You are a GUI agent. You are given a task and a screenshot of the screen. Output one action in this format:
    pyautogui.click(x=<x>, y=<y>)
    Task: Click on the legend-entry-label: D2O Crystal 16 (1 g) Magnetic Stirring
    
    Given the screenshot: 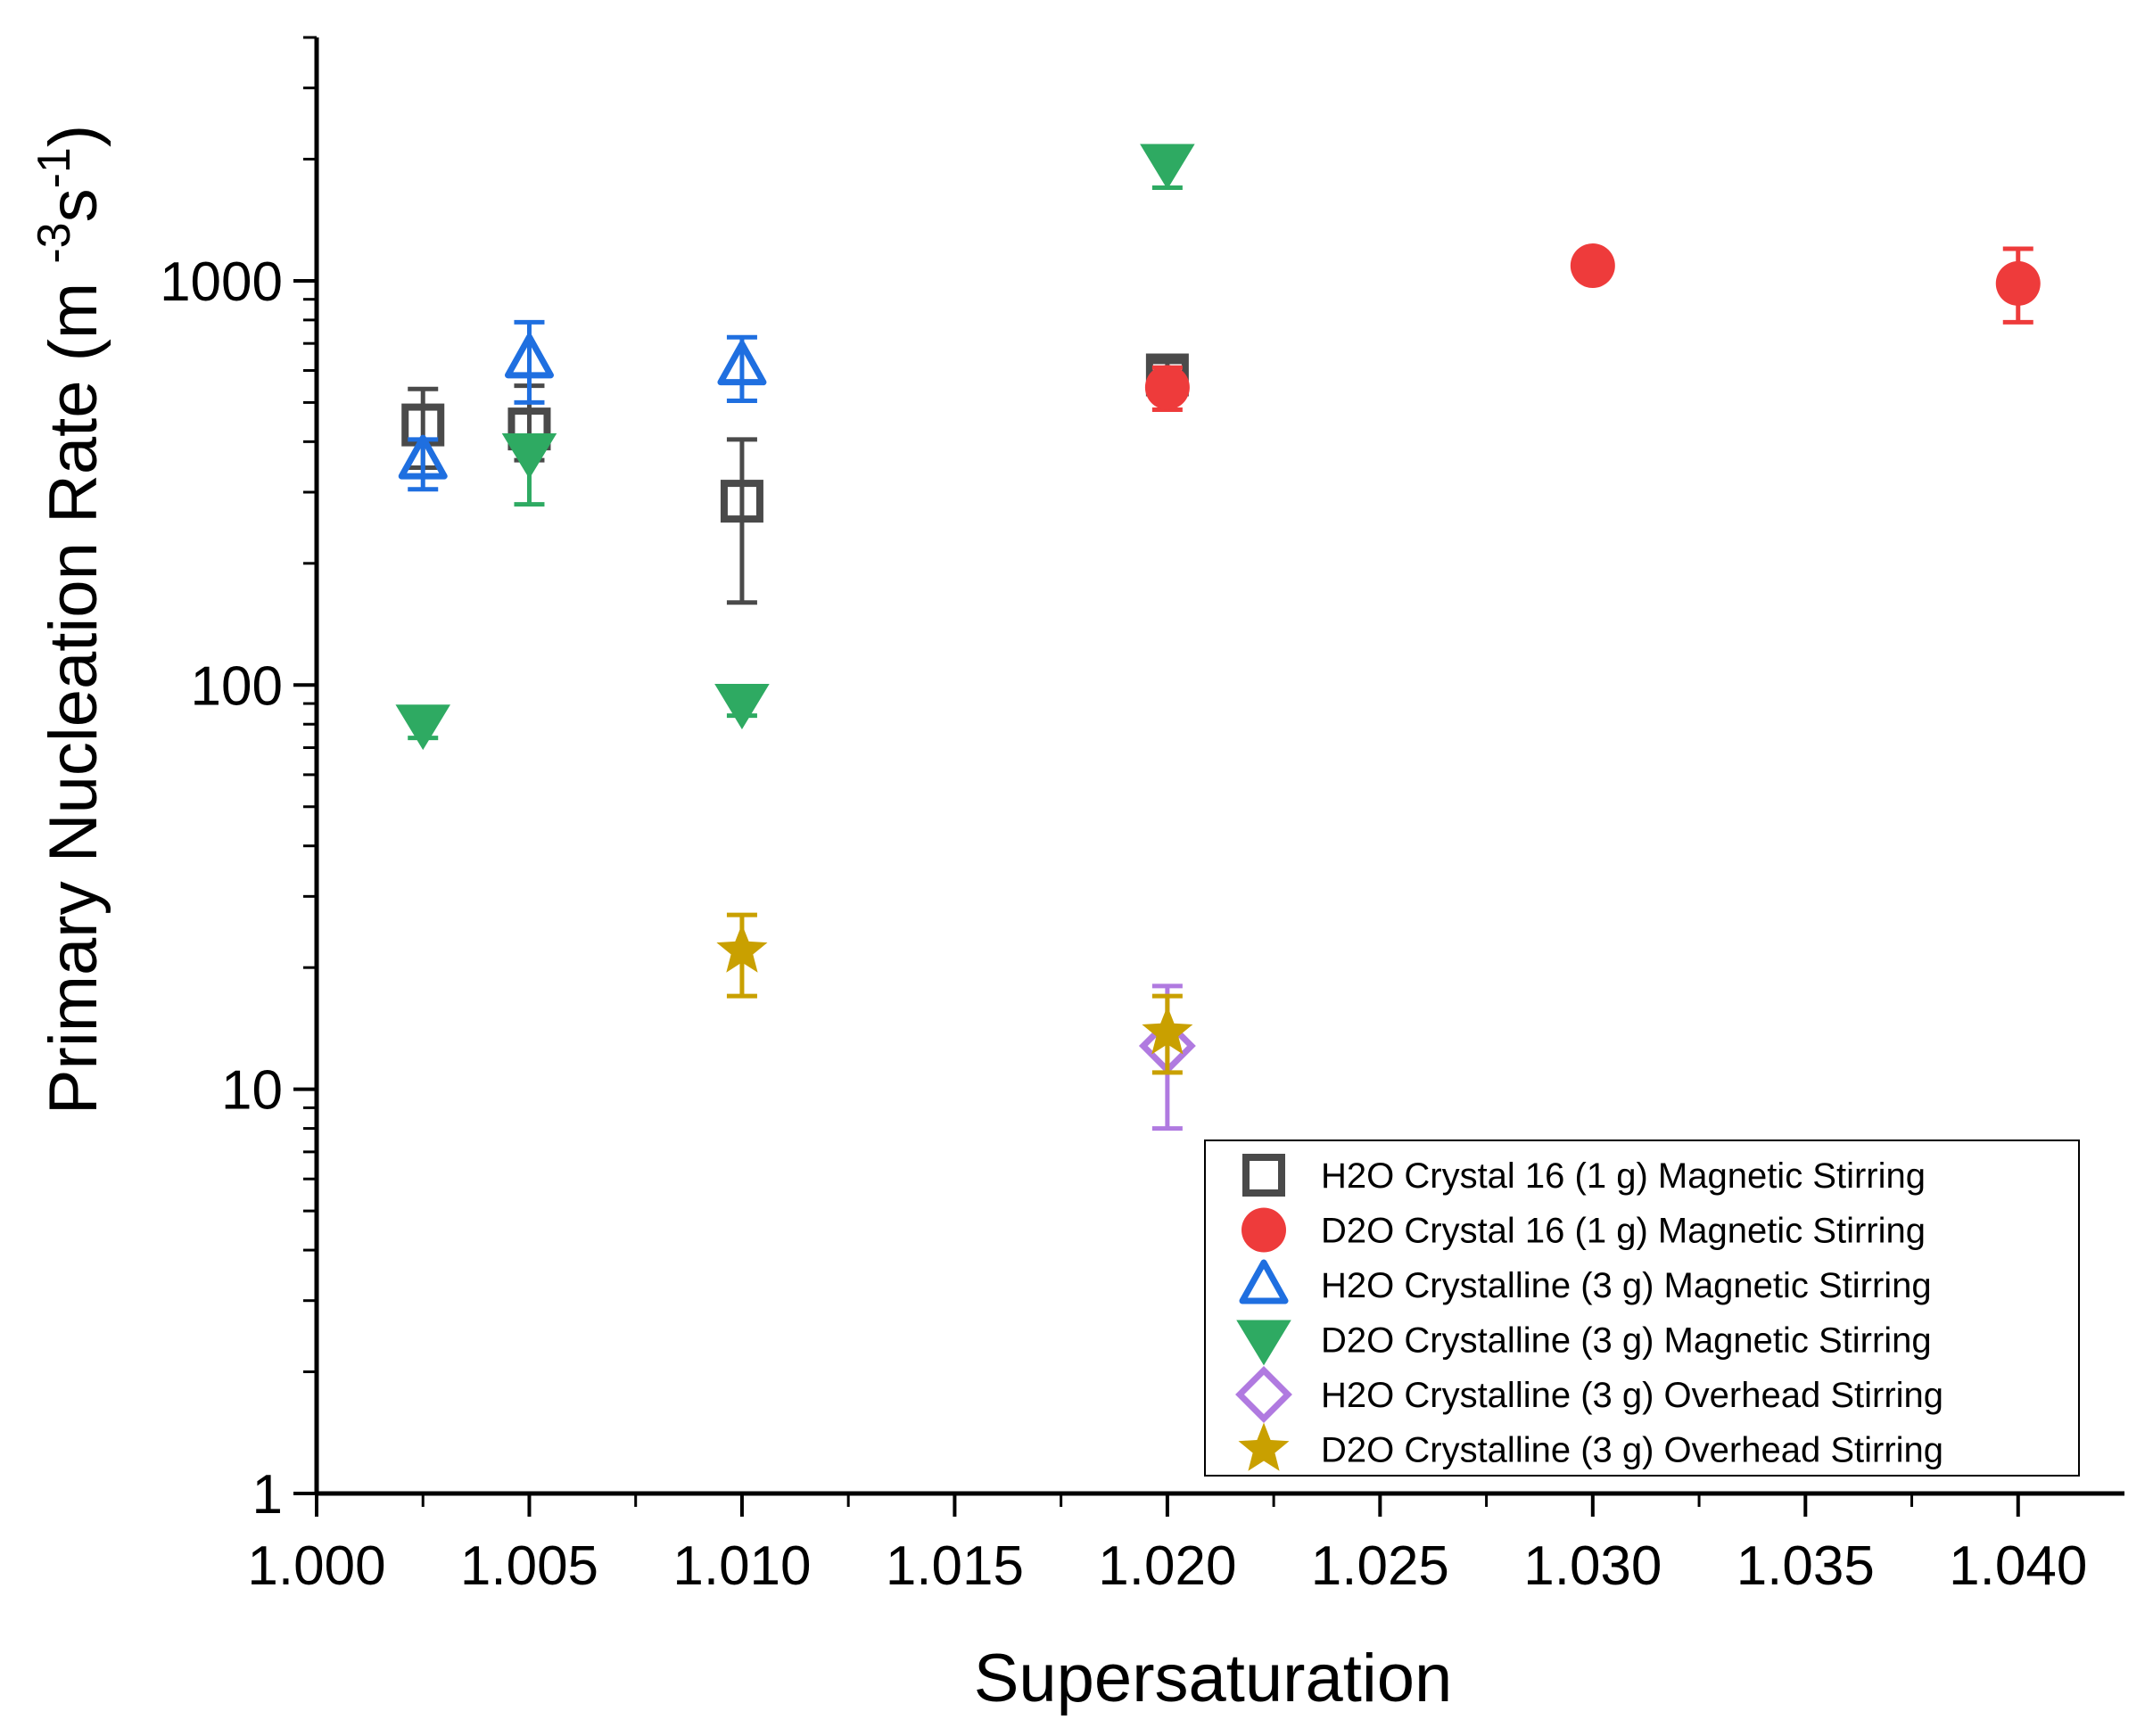 What is the action you would take?
    pyautogui.click(x=1623, y=1232)
    